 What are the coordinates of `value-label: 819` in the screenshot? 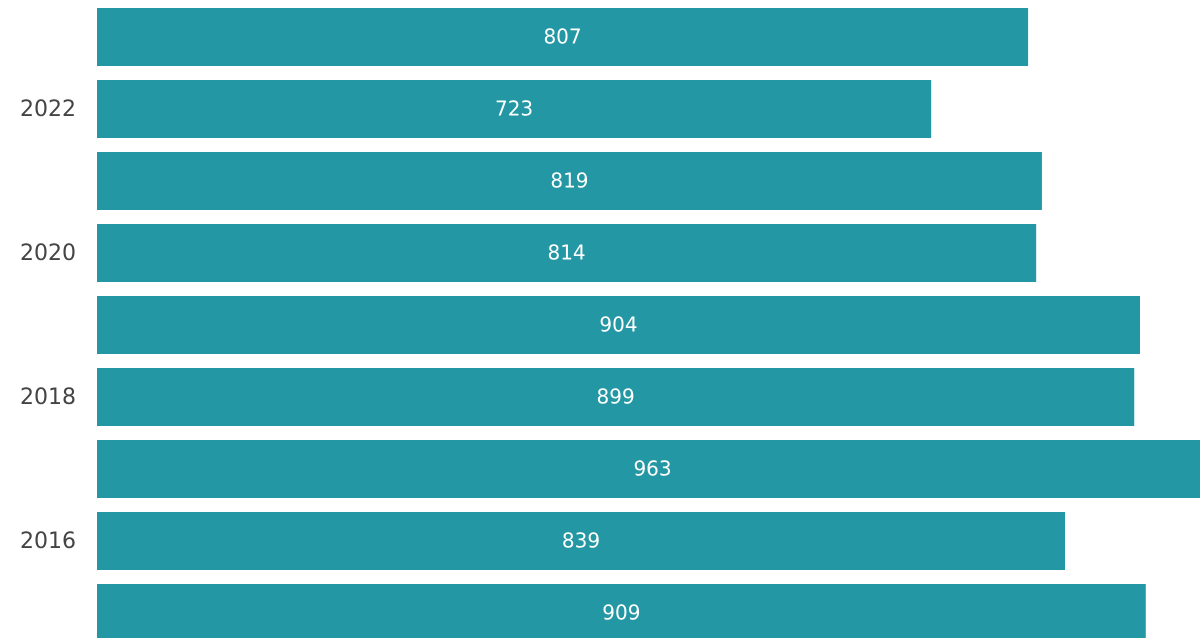 It's located at (569, 181).